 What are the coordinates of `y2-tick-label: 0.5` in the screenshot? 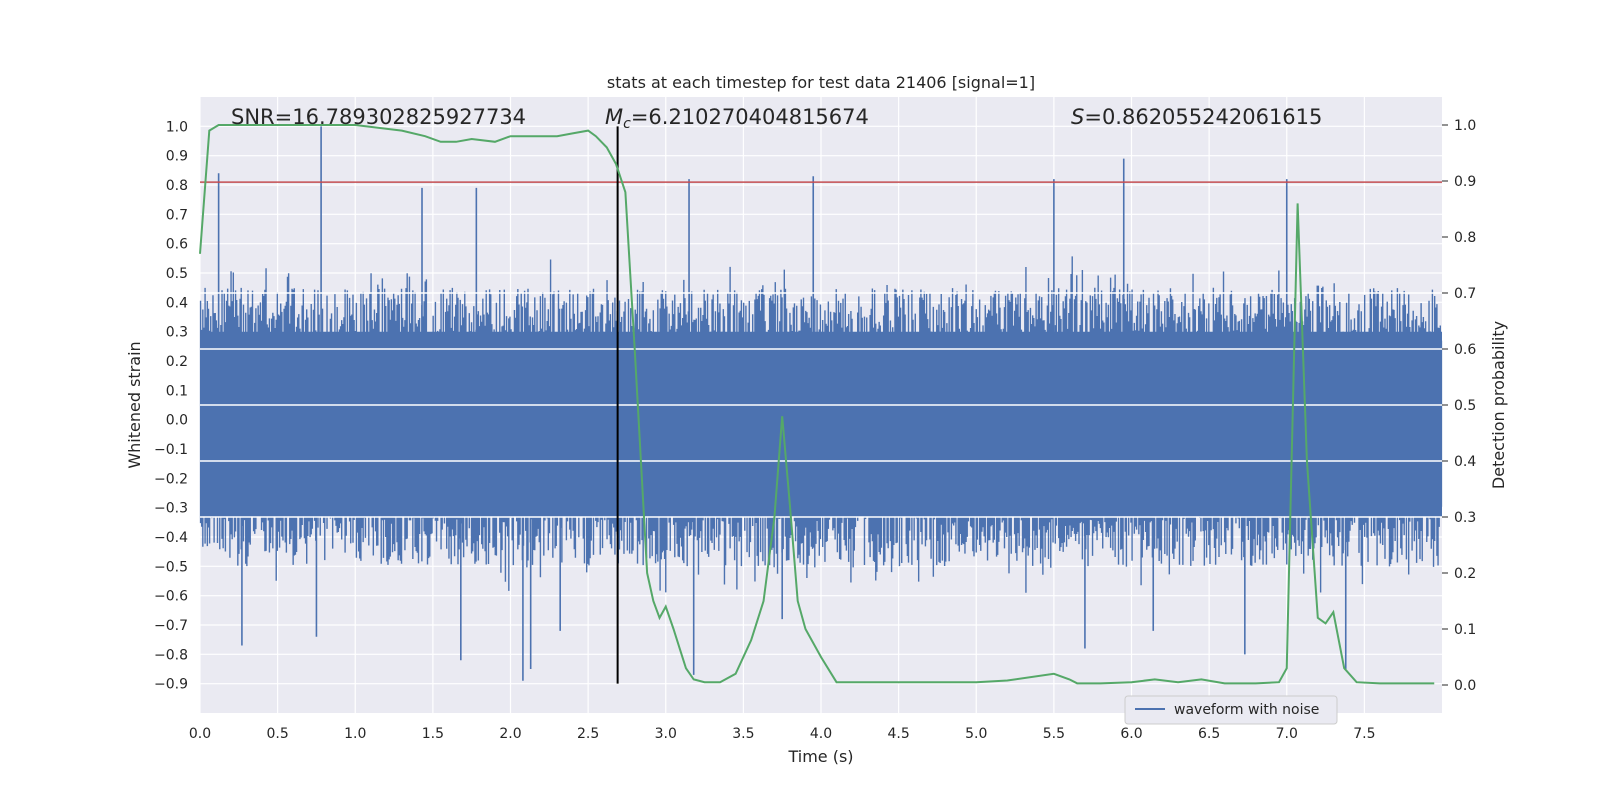 It's located at (1465, 406).